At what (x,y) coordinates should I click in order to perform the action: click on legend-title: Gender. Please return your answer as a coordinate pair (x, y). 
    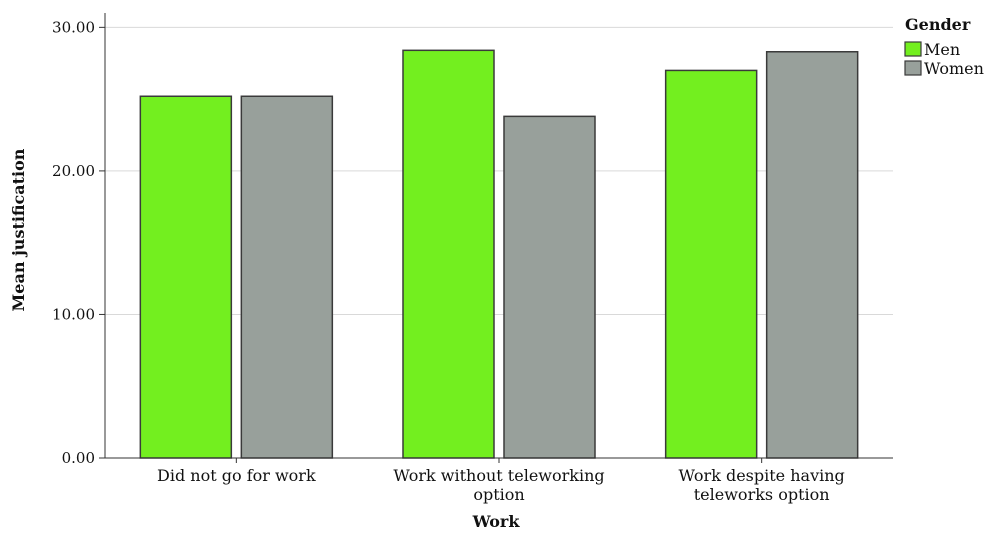
    Looking at the image, I should click on (938, 24).